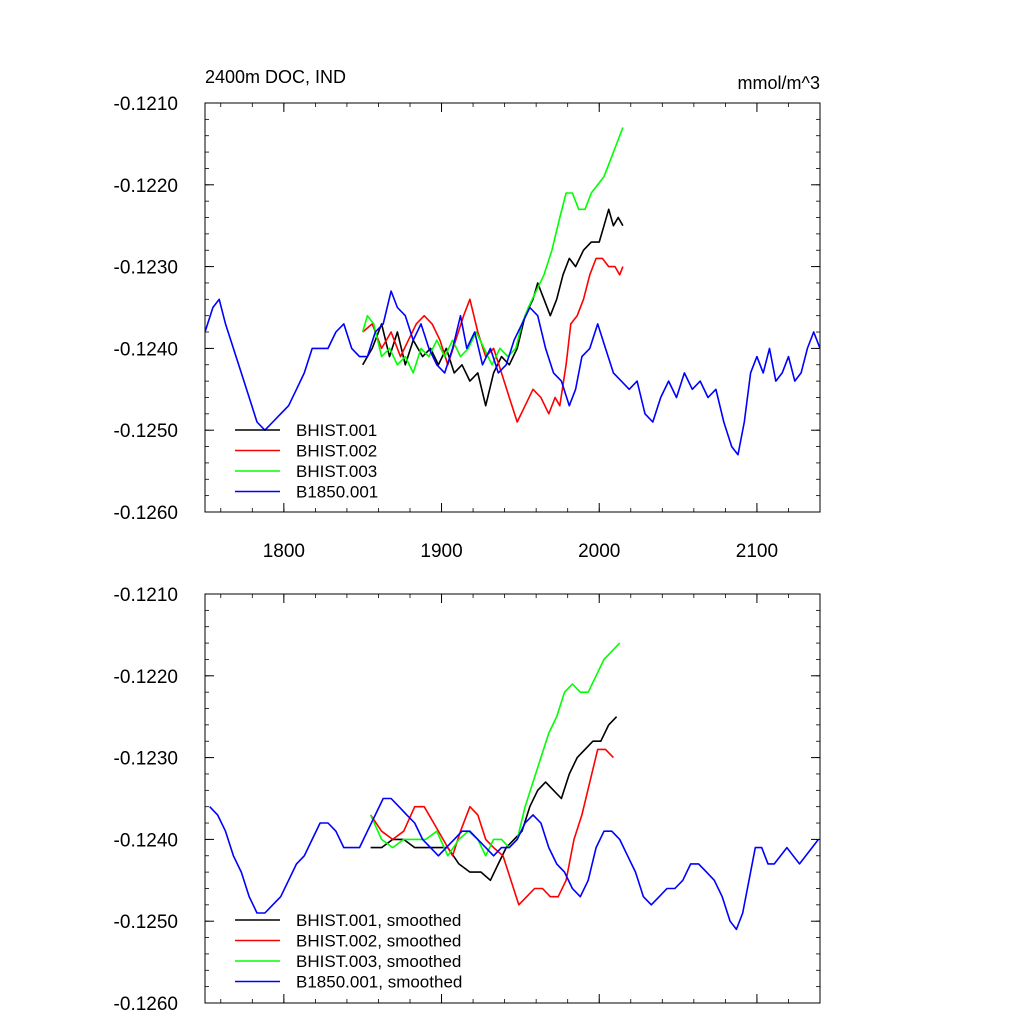 The height and width of the screenshot is (1024, 1024). Describe the element at coordinates (378, 941) in the screenshot. I see `legend-label: BHIST.002, smoothed` at that location.